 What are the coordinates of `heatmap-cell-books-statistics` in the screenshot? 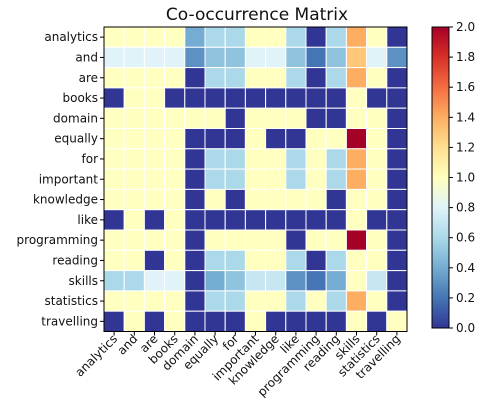 It's located at (377, 98).